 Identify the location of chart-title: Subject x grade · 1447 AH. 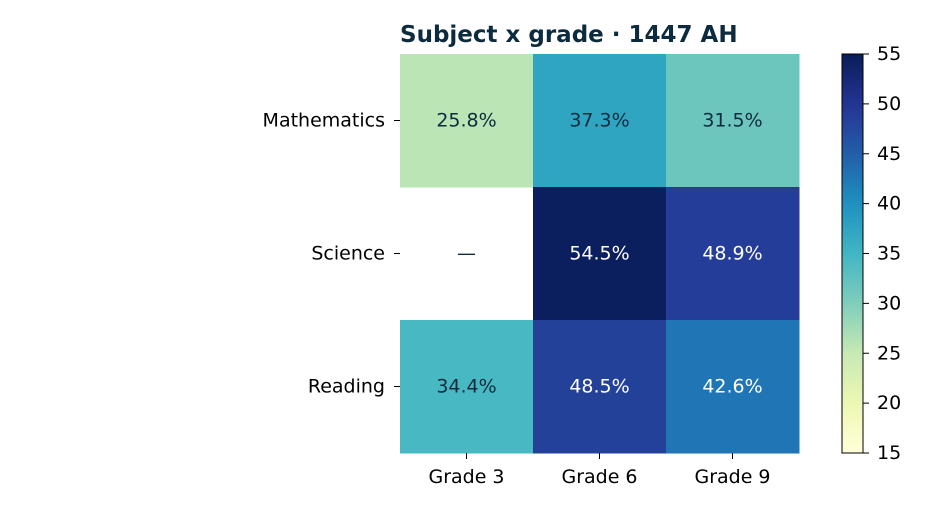
(569, 35).